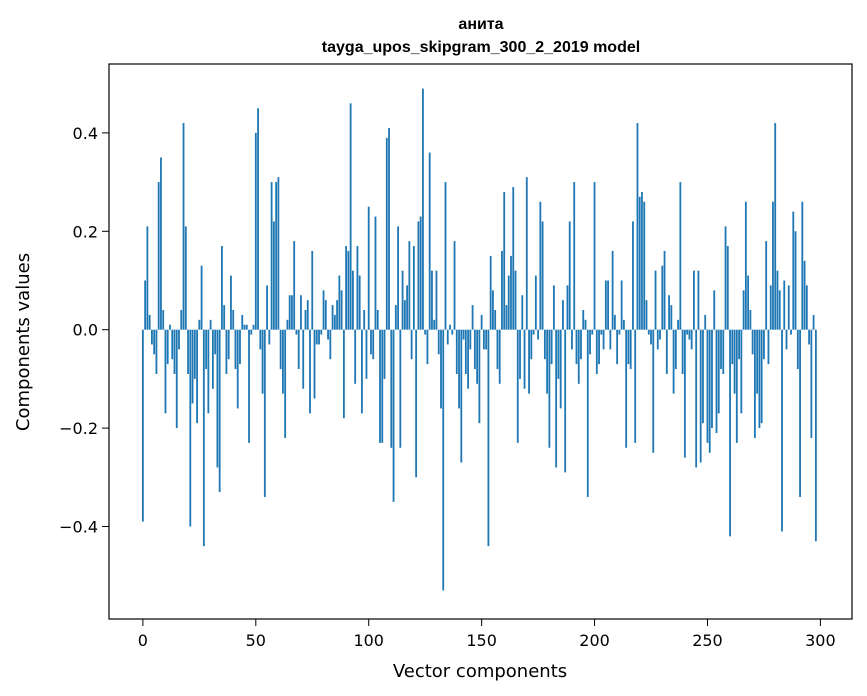  What do you see at coordinates (143, 640) in the screenshot?
I see `x-tick-label: 0` at bounding box center [143, 640].